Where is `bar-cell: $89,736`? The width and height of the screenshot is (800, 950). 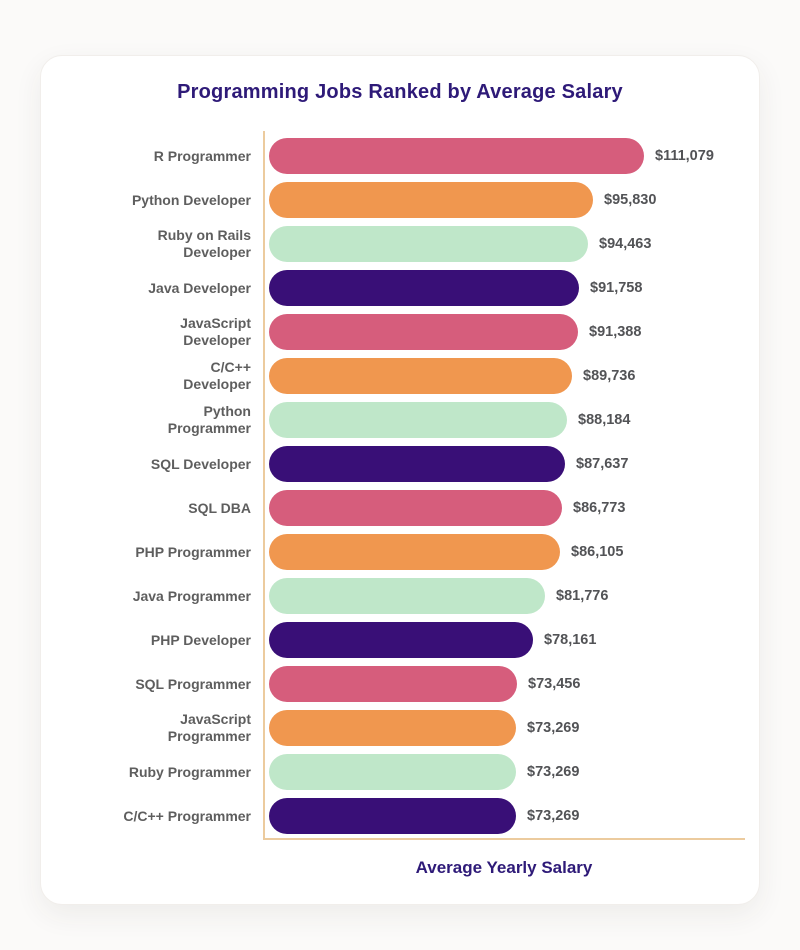 bar-cell: $89,736 is located at coordinates (511, 376).